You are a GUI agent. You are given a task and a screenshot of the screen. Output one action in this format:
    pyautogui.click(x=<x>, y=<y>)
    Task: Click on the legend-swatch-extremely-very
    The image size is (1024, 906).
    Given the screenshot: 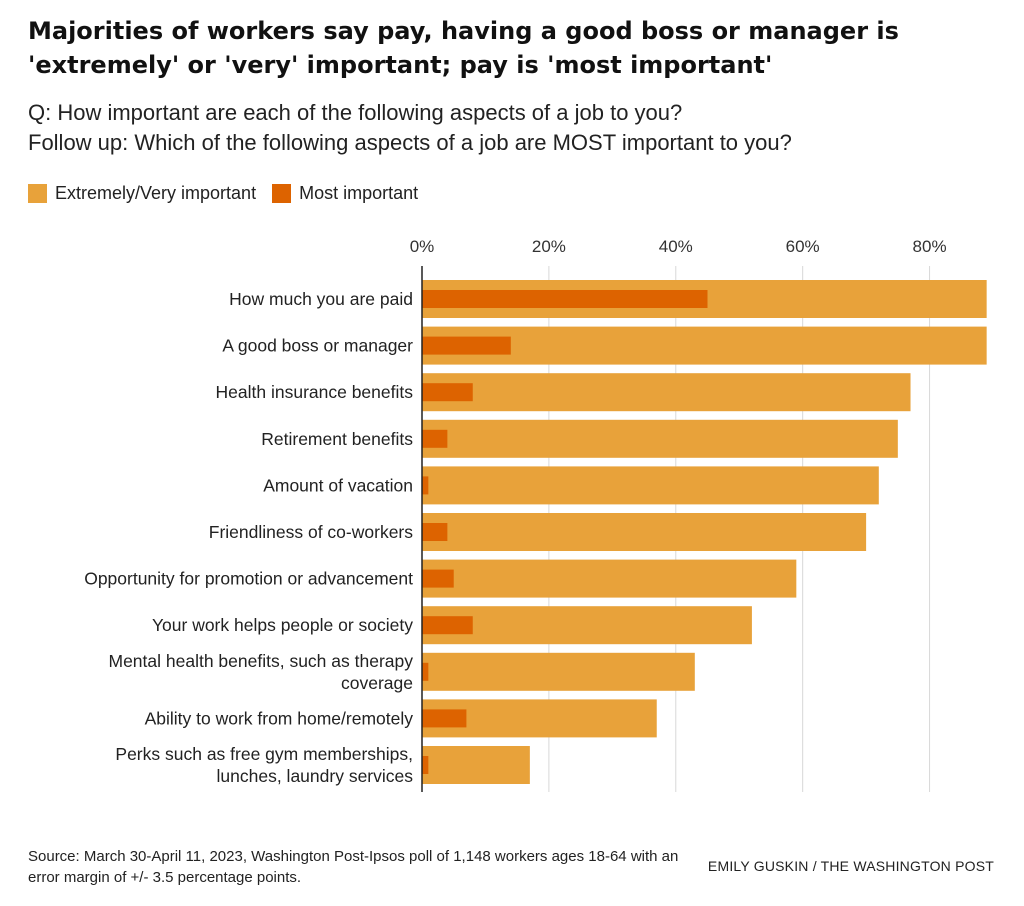 What is the action you would take?
    pyautogui.click(x=37, y=193)
    